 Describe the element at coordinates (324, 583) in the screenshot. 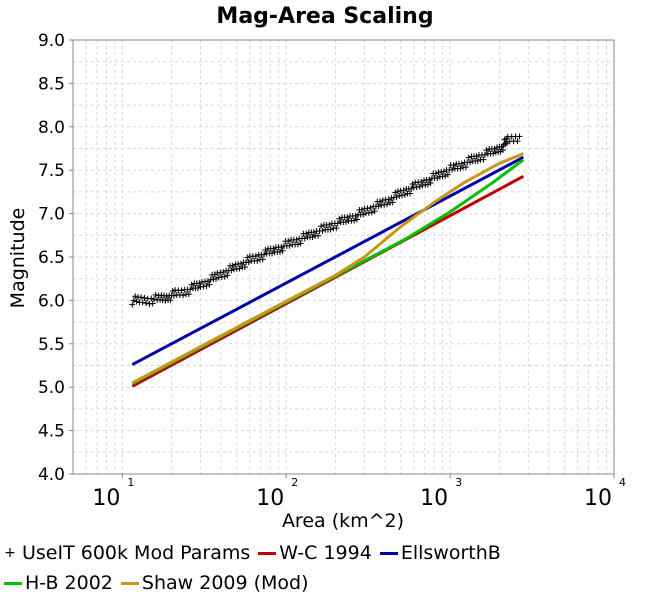

I see `legend-row-2: H-B 2002 Shaw 2009 (Mod)` at that location.